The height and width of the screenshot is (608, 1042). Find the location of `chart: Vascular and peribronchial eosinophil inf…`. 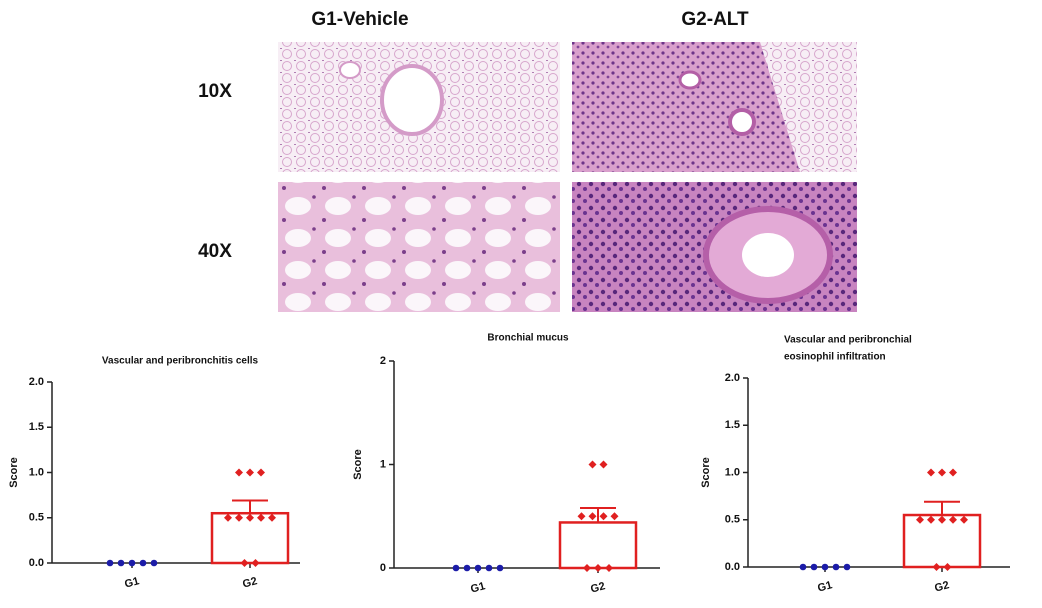

chart: Vascular and peribronchial eosinophil inf… is located at coordinates (855, 465).